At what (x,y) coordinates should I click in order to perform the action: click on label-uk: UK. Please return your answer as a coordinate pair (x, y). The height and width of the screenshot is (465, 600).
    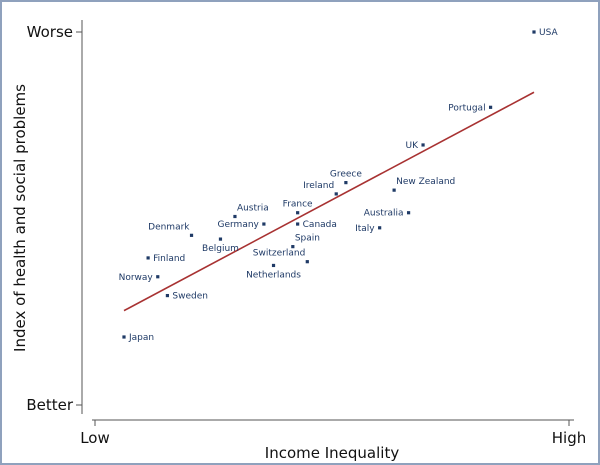
    Looking at the image, I should click on (413, 146).